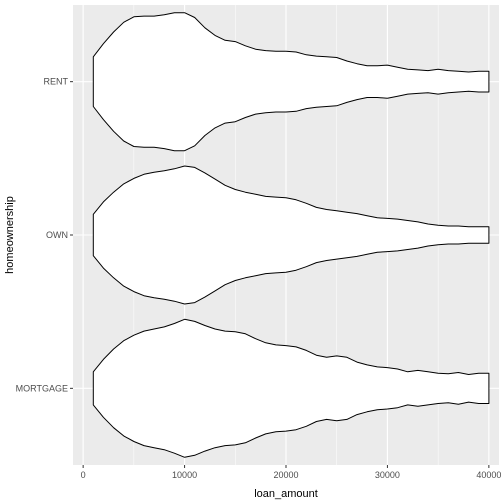 This screenshot has width=504, height=504. What do you see at coordinates (387, 475) in the screenshot?
I see `x-tick-label: 30000` at bounding box center [387, 475].